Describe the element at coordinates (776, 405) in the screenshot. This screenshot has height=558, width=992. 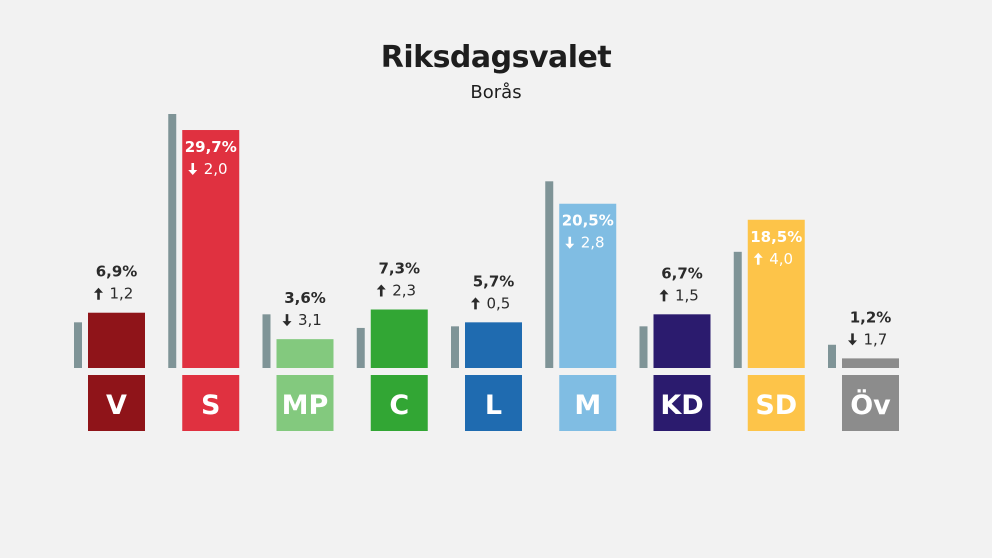
I see `party-label-7: SD` at that location.